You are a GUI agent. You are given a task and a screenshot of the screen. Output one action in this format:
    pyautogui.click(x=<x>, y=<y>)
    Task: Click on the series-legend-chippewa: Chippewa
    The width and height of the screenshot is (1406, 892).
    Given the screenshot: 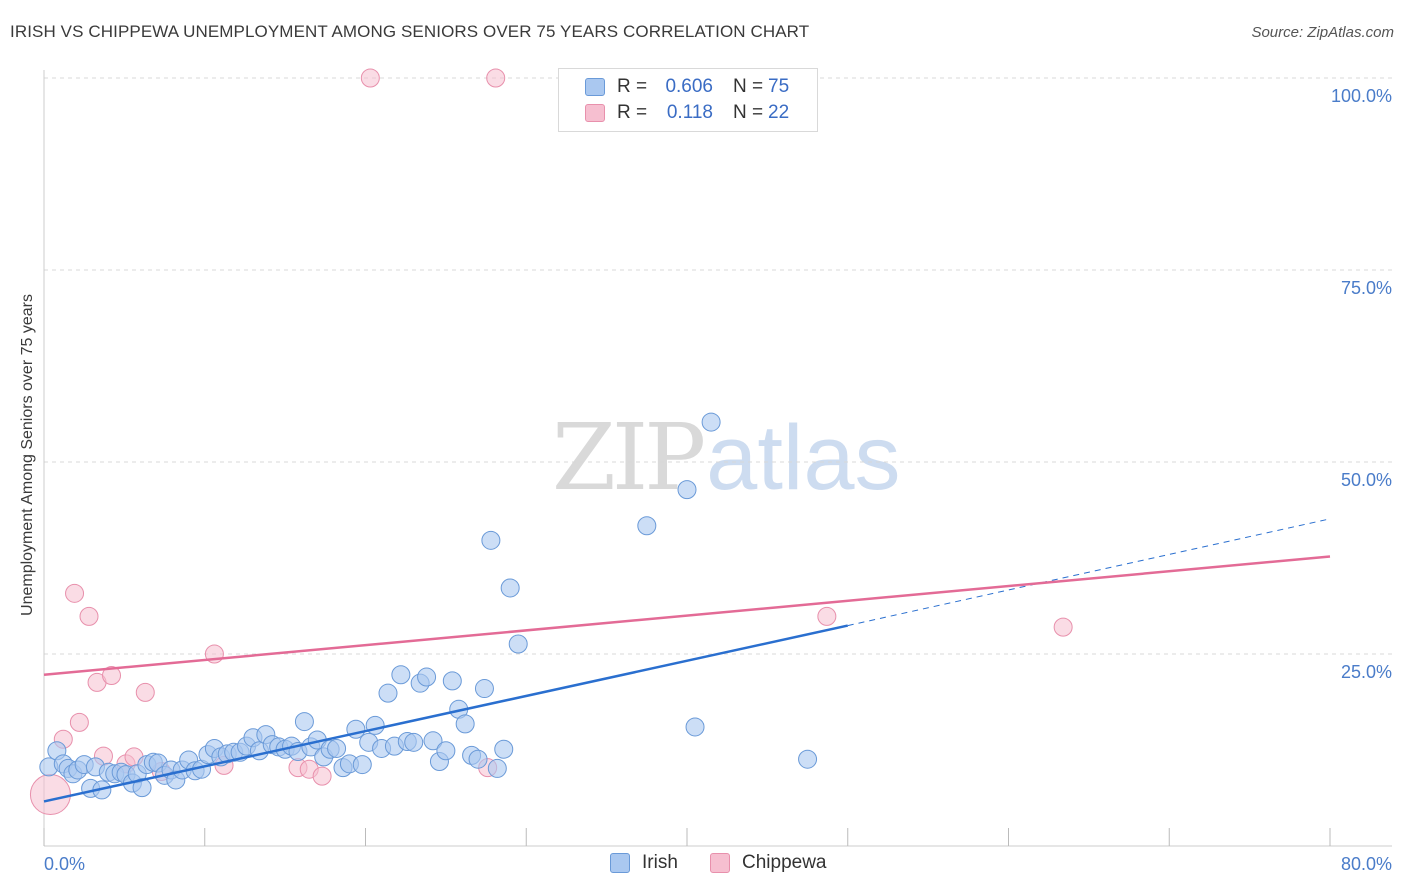 What is the action you would take?
    pyautogui.click(x=768, y=863)
    